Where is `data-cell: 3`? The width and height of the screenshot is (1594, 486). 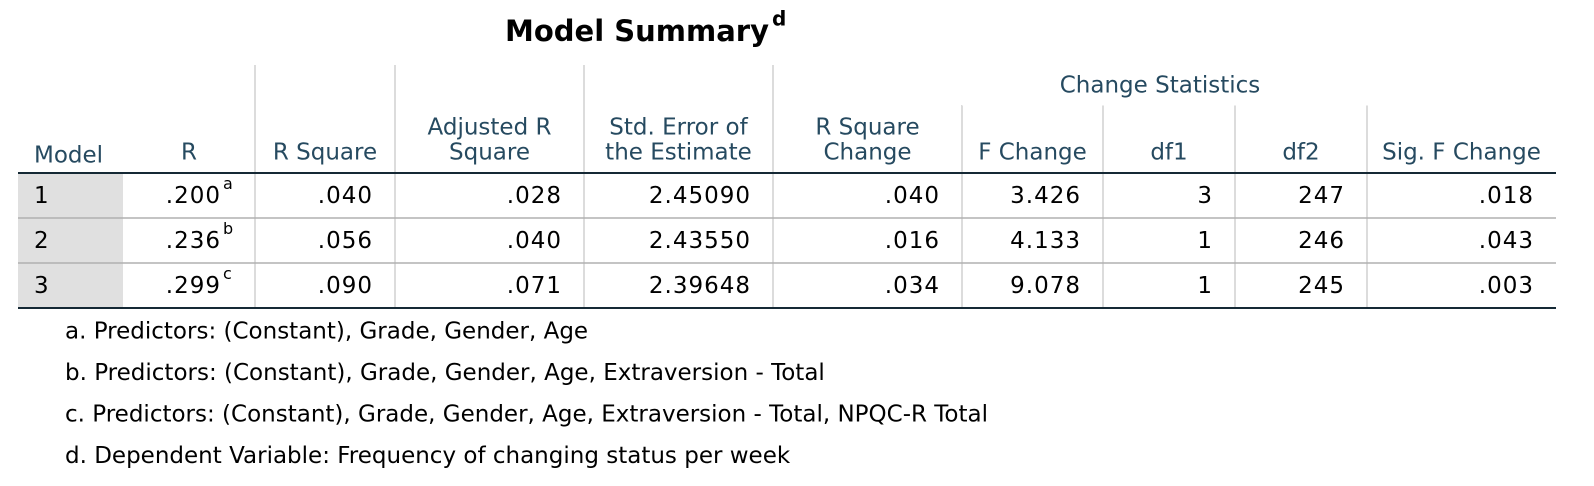
data-cell: 3 is located at coordinates (1205, 196).